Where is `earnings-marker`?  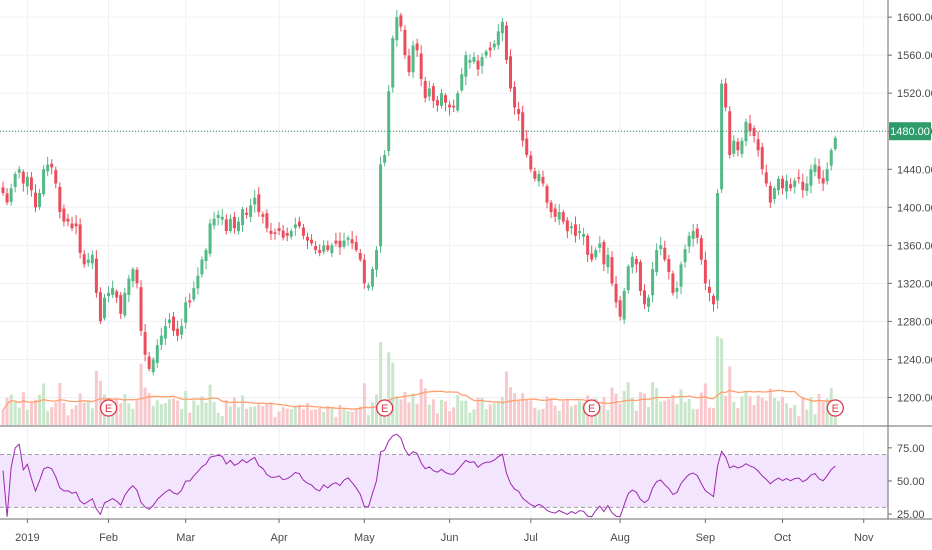 earnings-marker is located at coordinates (384, 408).